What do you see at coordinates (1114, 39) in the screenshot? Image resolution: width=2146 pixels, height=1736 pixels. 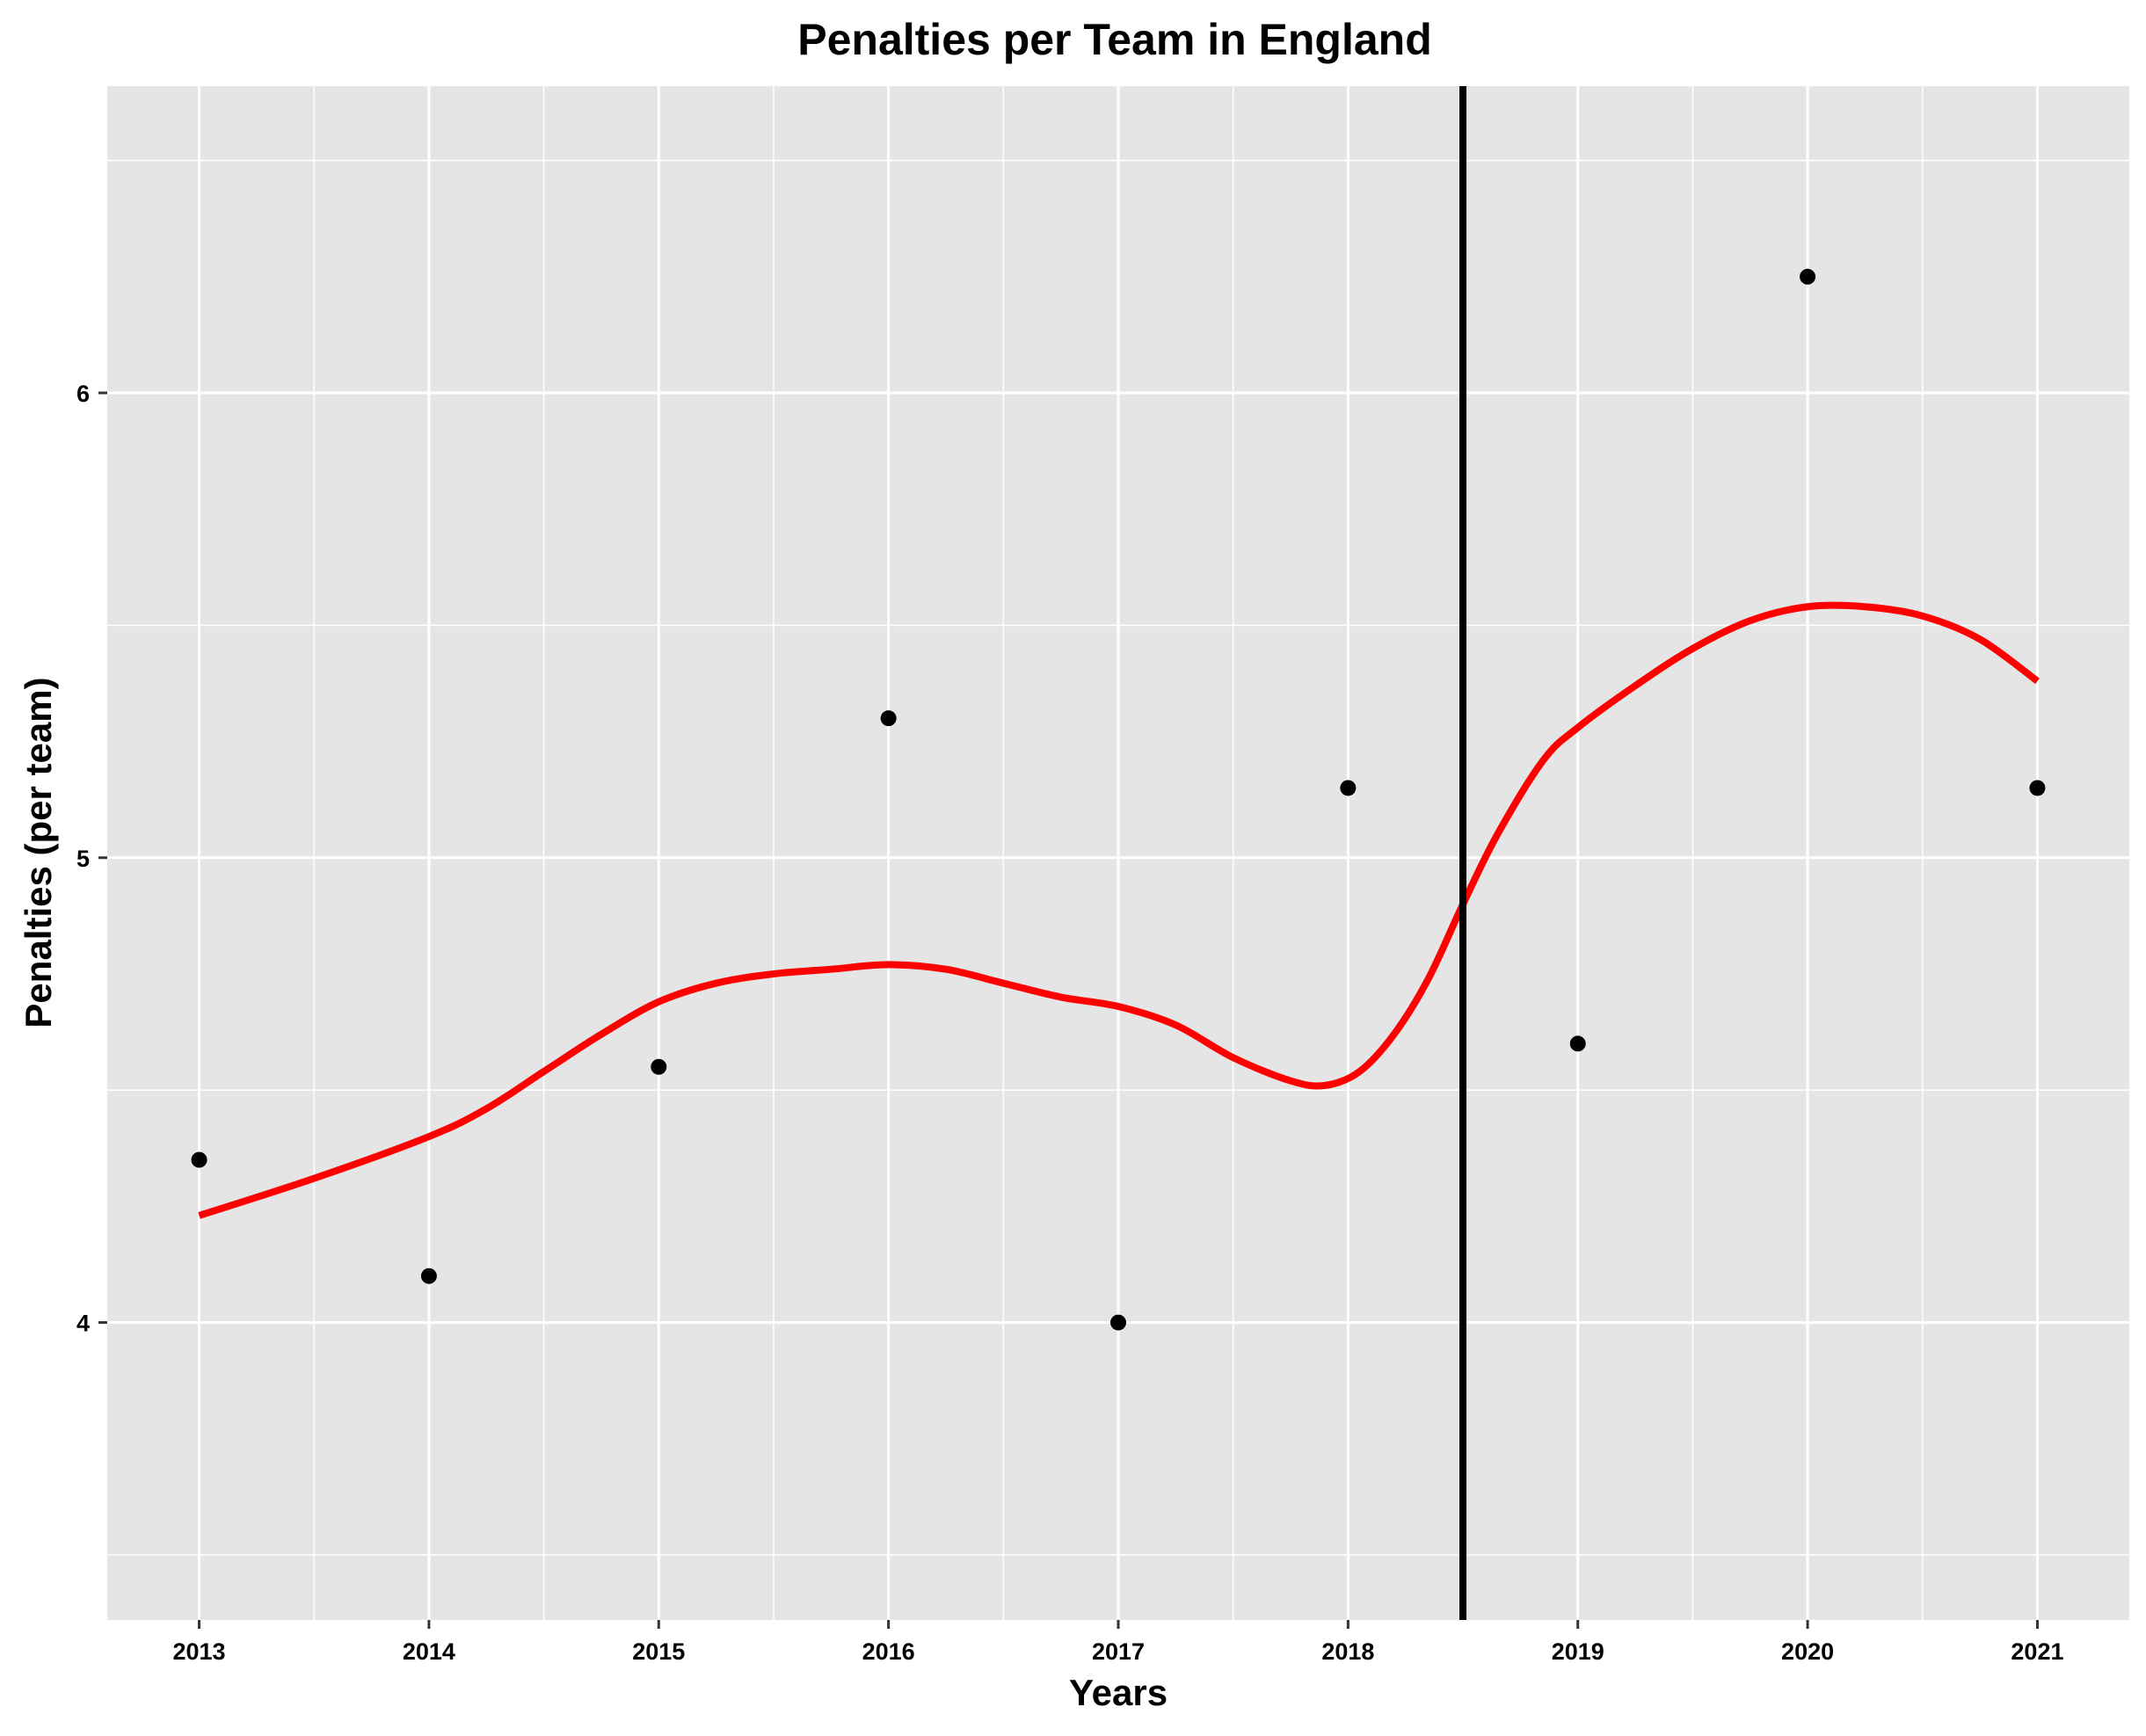 I see `chart-title: Penalties per Team in England` at bounding box center [1114, 39].